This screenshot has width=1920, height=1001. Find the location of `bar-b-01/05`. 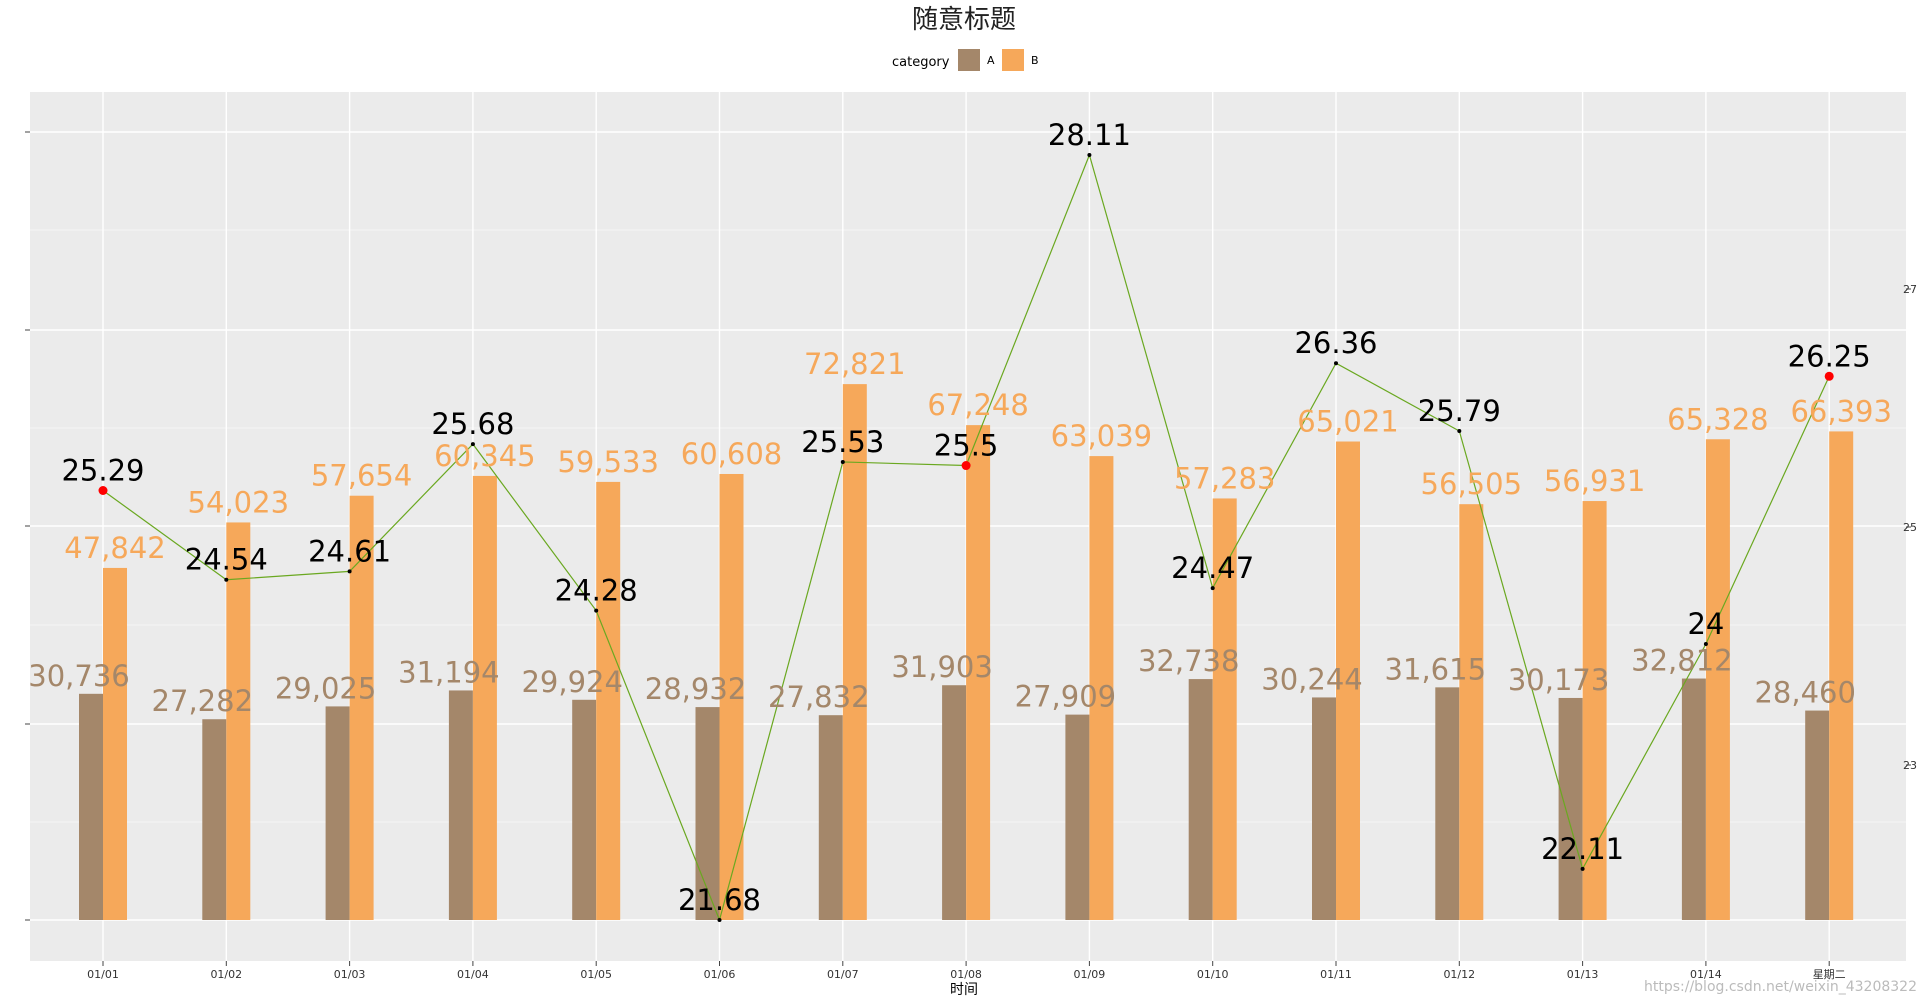

bar-b-01/05 is located at coordinates (608, 700).